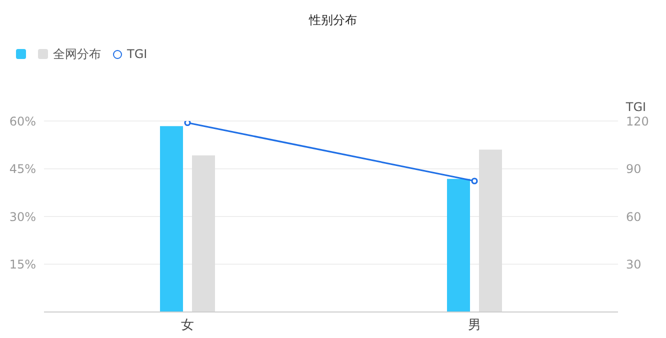 This screenshot has height=338, width=666. What do you see at coordinates (22, 265) in the screenshot?
I see `y-tick-label: 15%` at bounding box center [22, 265].